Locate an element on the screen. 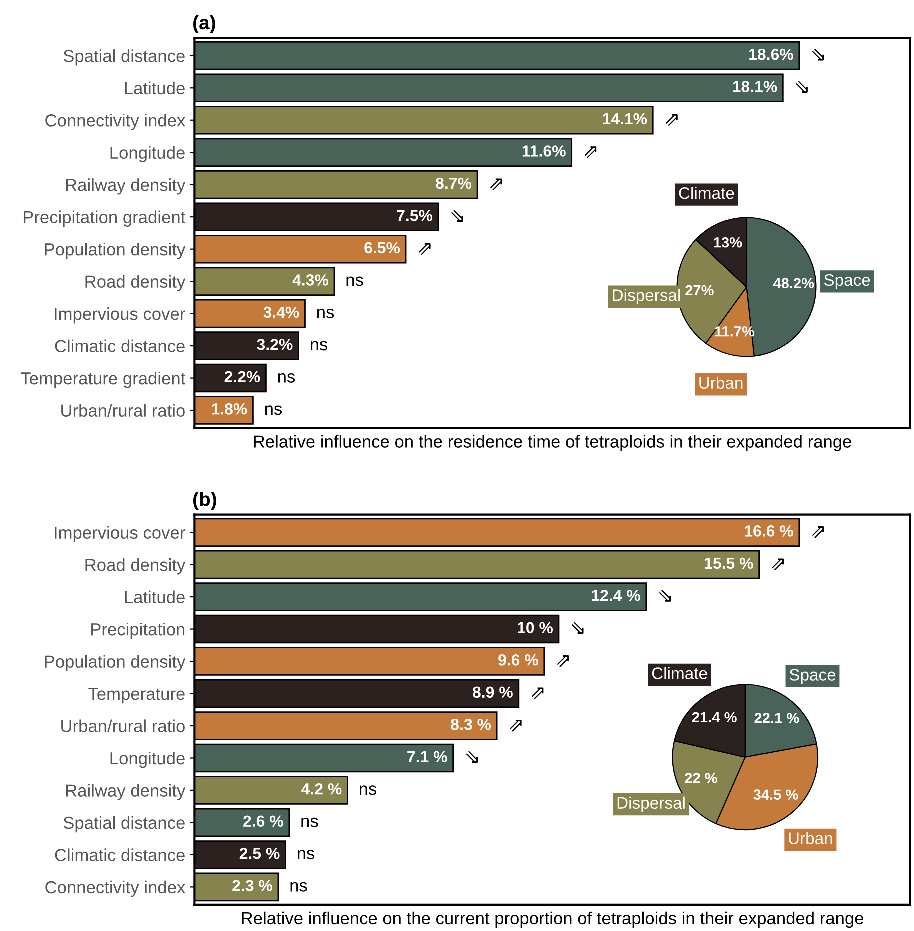 The image size is (914, 931). x-axis-title: Relative influence on the current proportion of tetraploids in their expanded range is located at coordinates (553, 920).